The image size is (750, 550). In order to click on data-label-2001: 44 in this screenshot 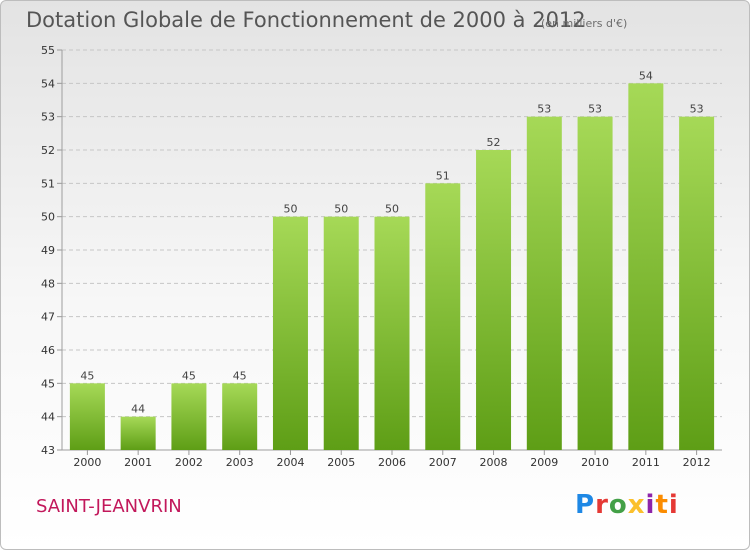, I will do `click(138, 409)`.